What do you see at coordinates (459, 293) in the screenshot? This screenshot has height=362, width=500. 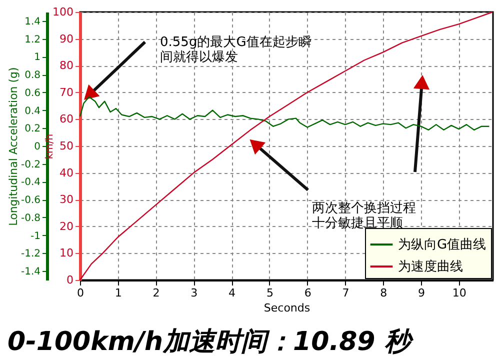 I see `x-tick-label: 10` at bounding box center [459, 293].